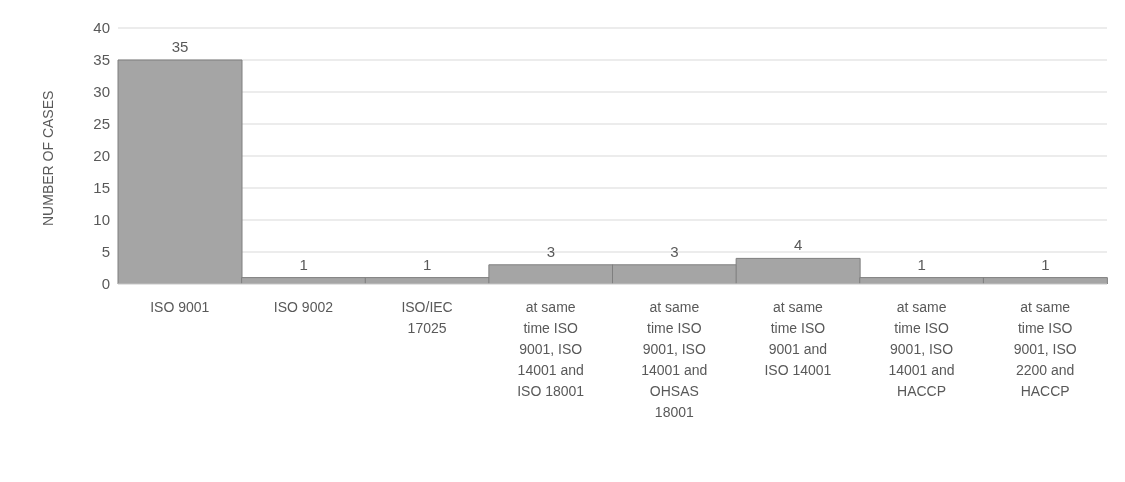 Image resolution: width=1125 pixels, height=482 pixels. What do you see at coordinates (101, 156) in the screenshot?
I see `y-tick-label: 20` at bounding box center [101, 156].